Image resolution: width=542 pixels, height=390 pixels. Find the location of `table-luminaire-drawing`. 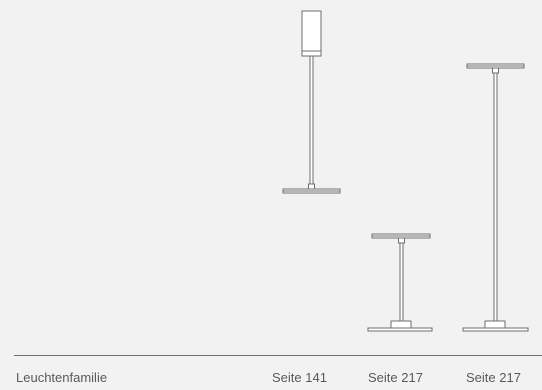

table-luminaire-drawing is located at coordinates (400, 282).